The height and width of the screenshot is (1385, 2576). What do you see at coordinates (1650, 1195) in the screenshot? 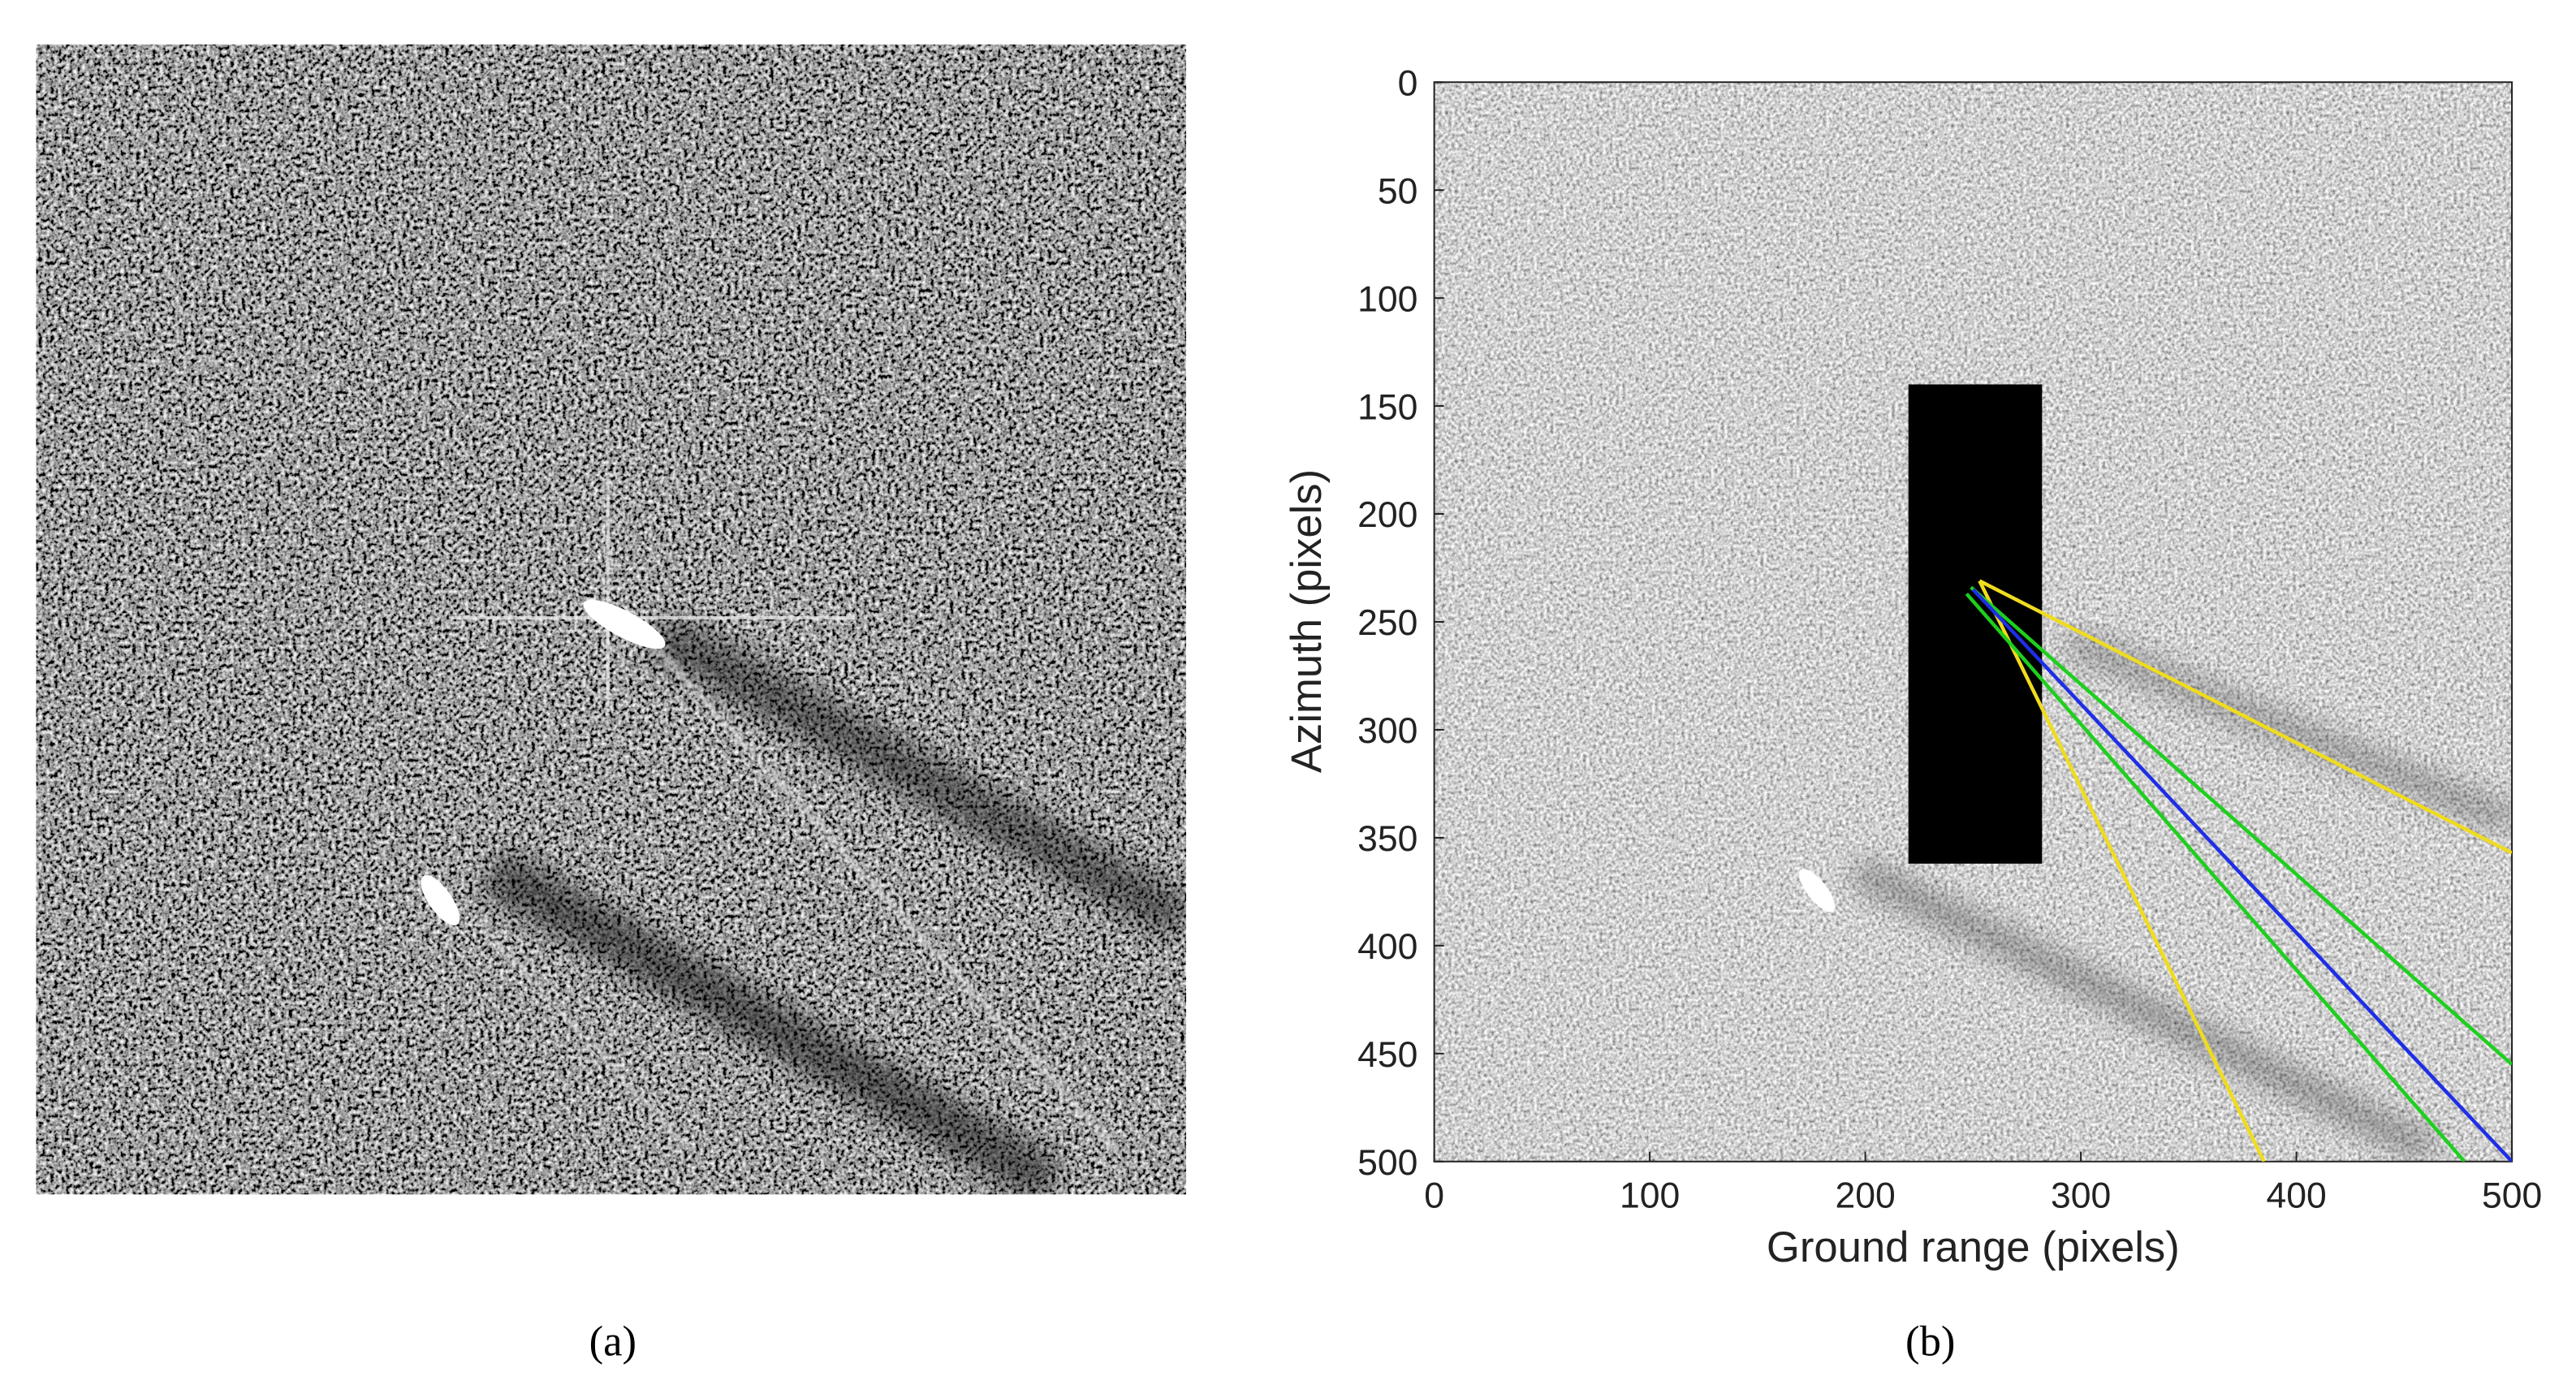
I see `x-tick-label: 100` at bounding box center [1650, 1195].